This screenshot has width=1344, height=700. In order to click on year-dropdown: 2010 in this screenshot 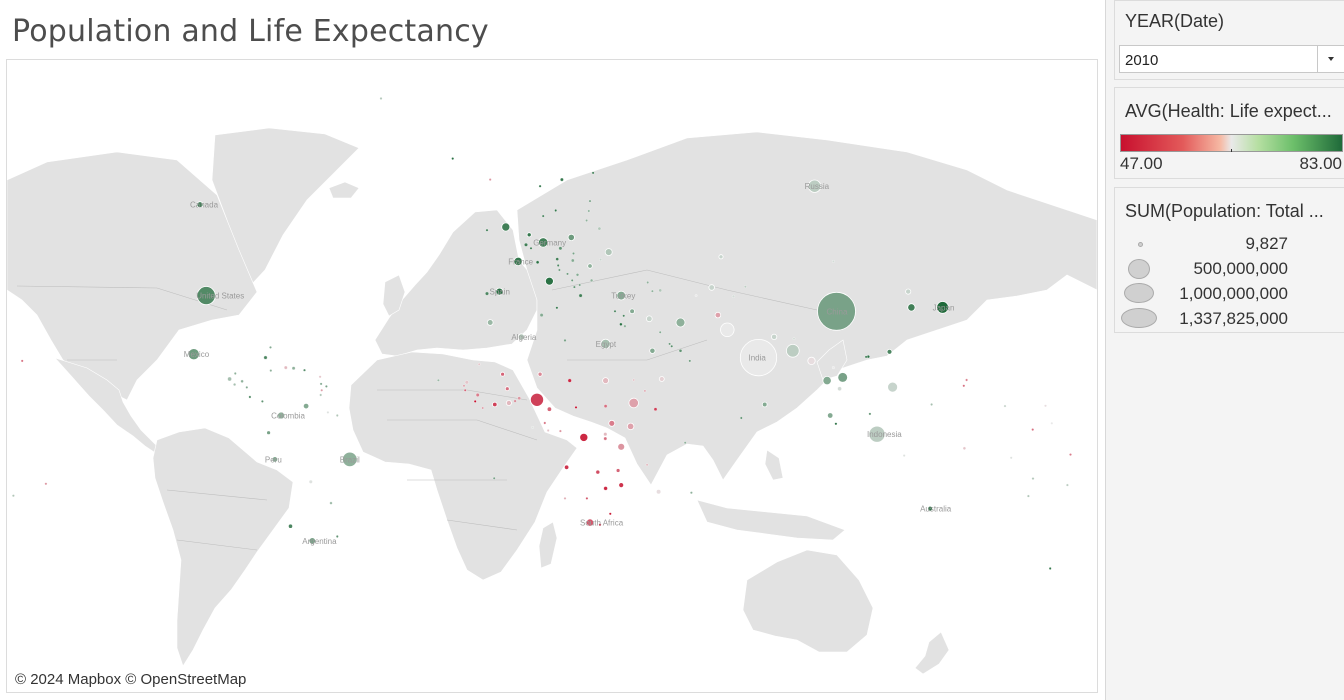, I will do `click(1231, 59)`.